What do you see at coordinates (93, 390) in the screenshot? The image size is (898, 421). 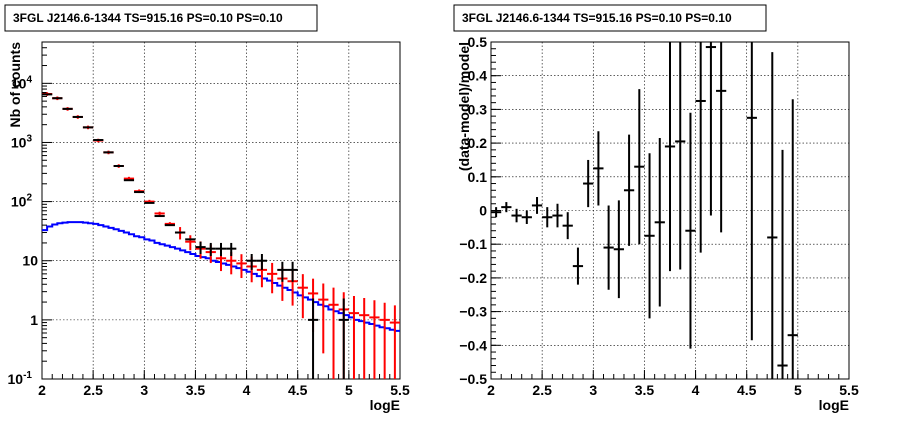 I see `counts-x-tick-label: 2.5` at bounding box center [93, 390].